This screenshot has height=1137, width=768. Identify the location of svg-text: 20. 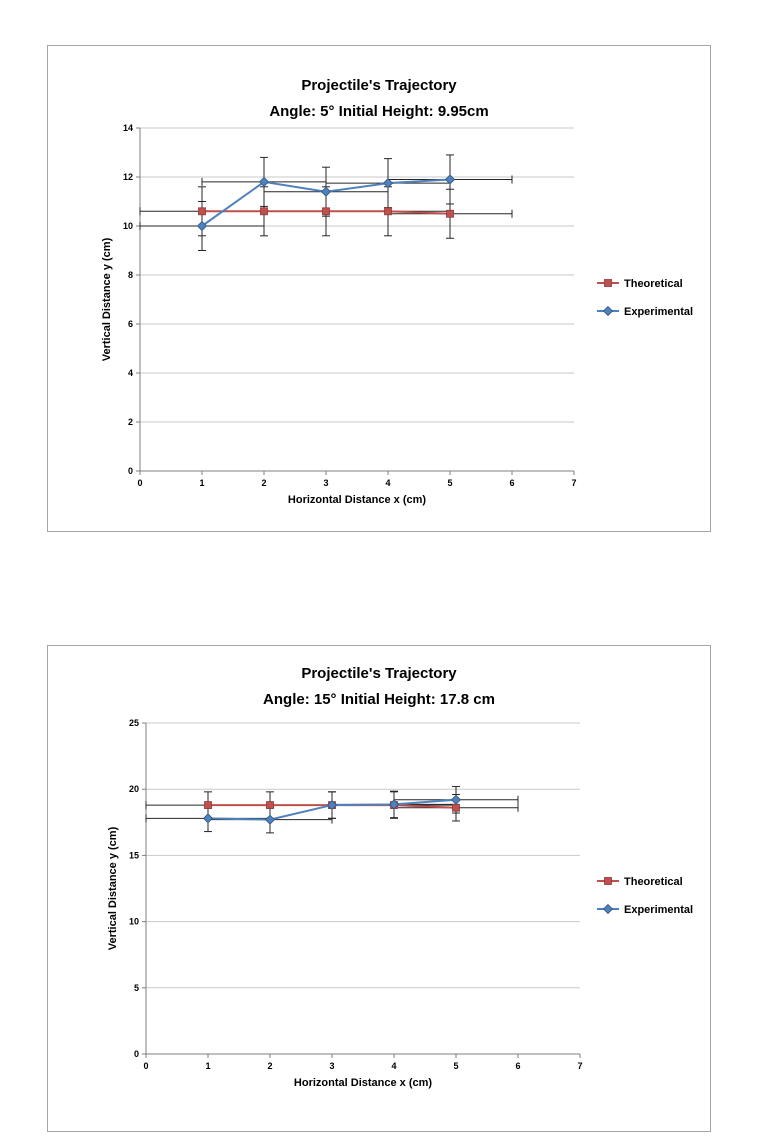
(134, 789).